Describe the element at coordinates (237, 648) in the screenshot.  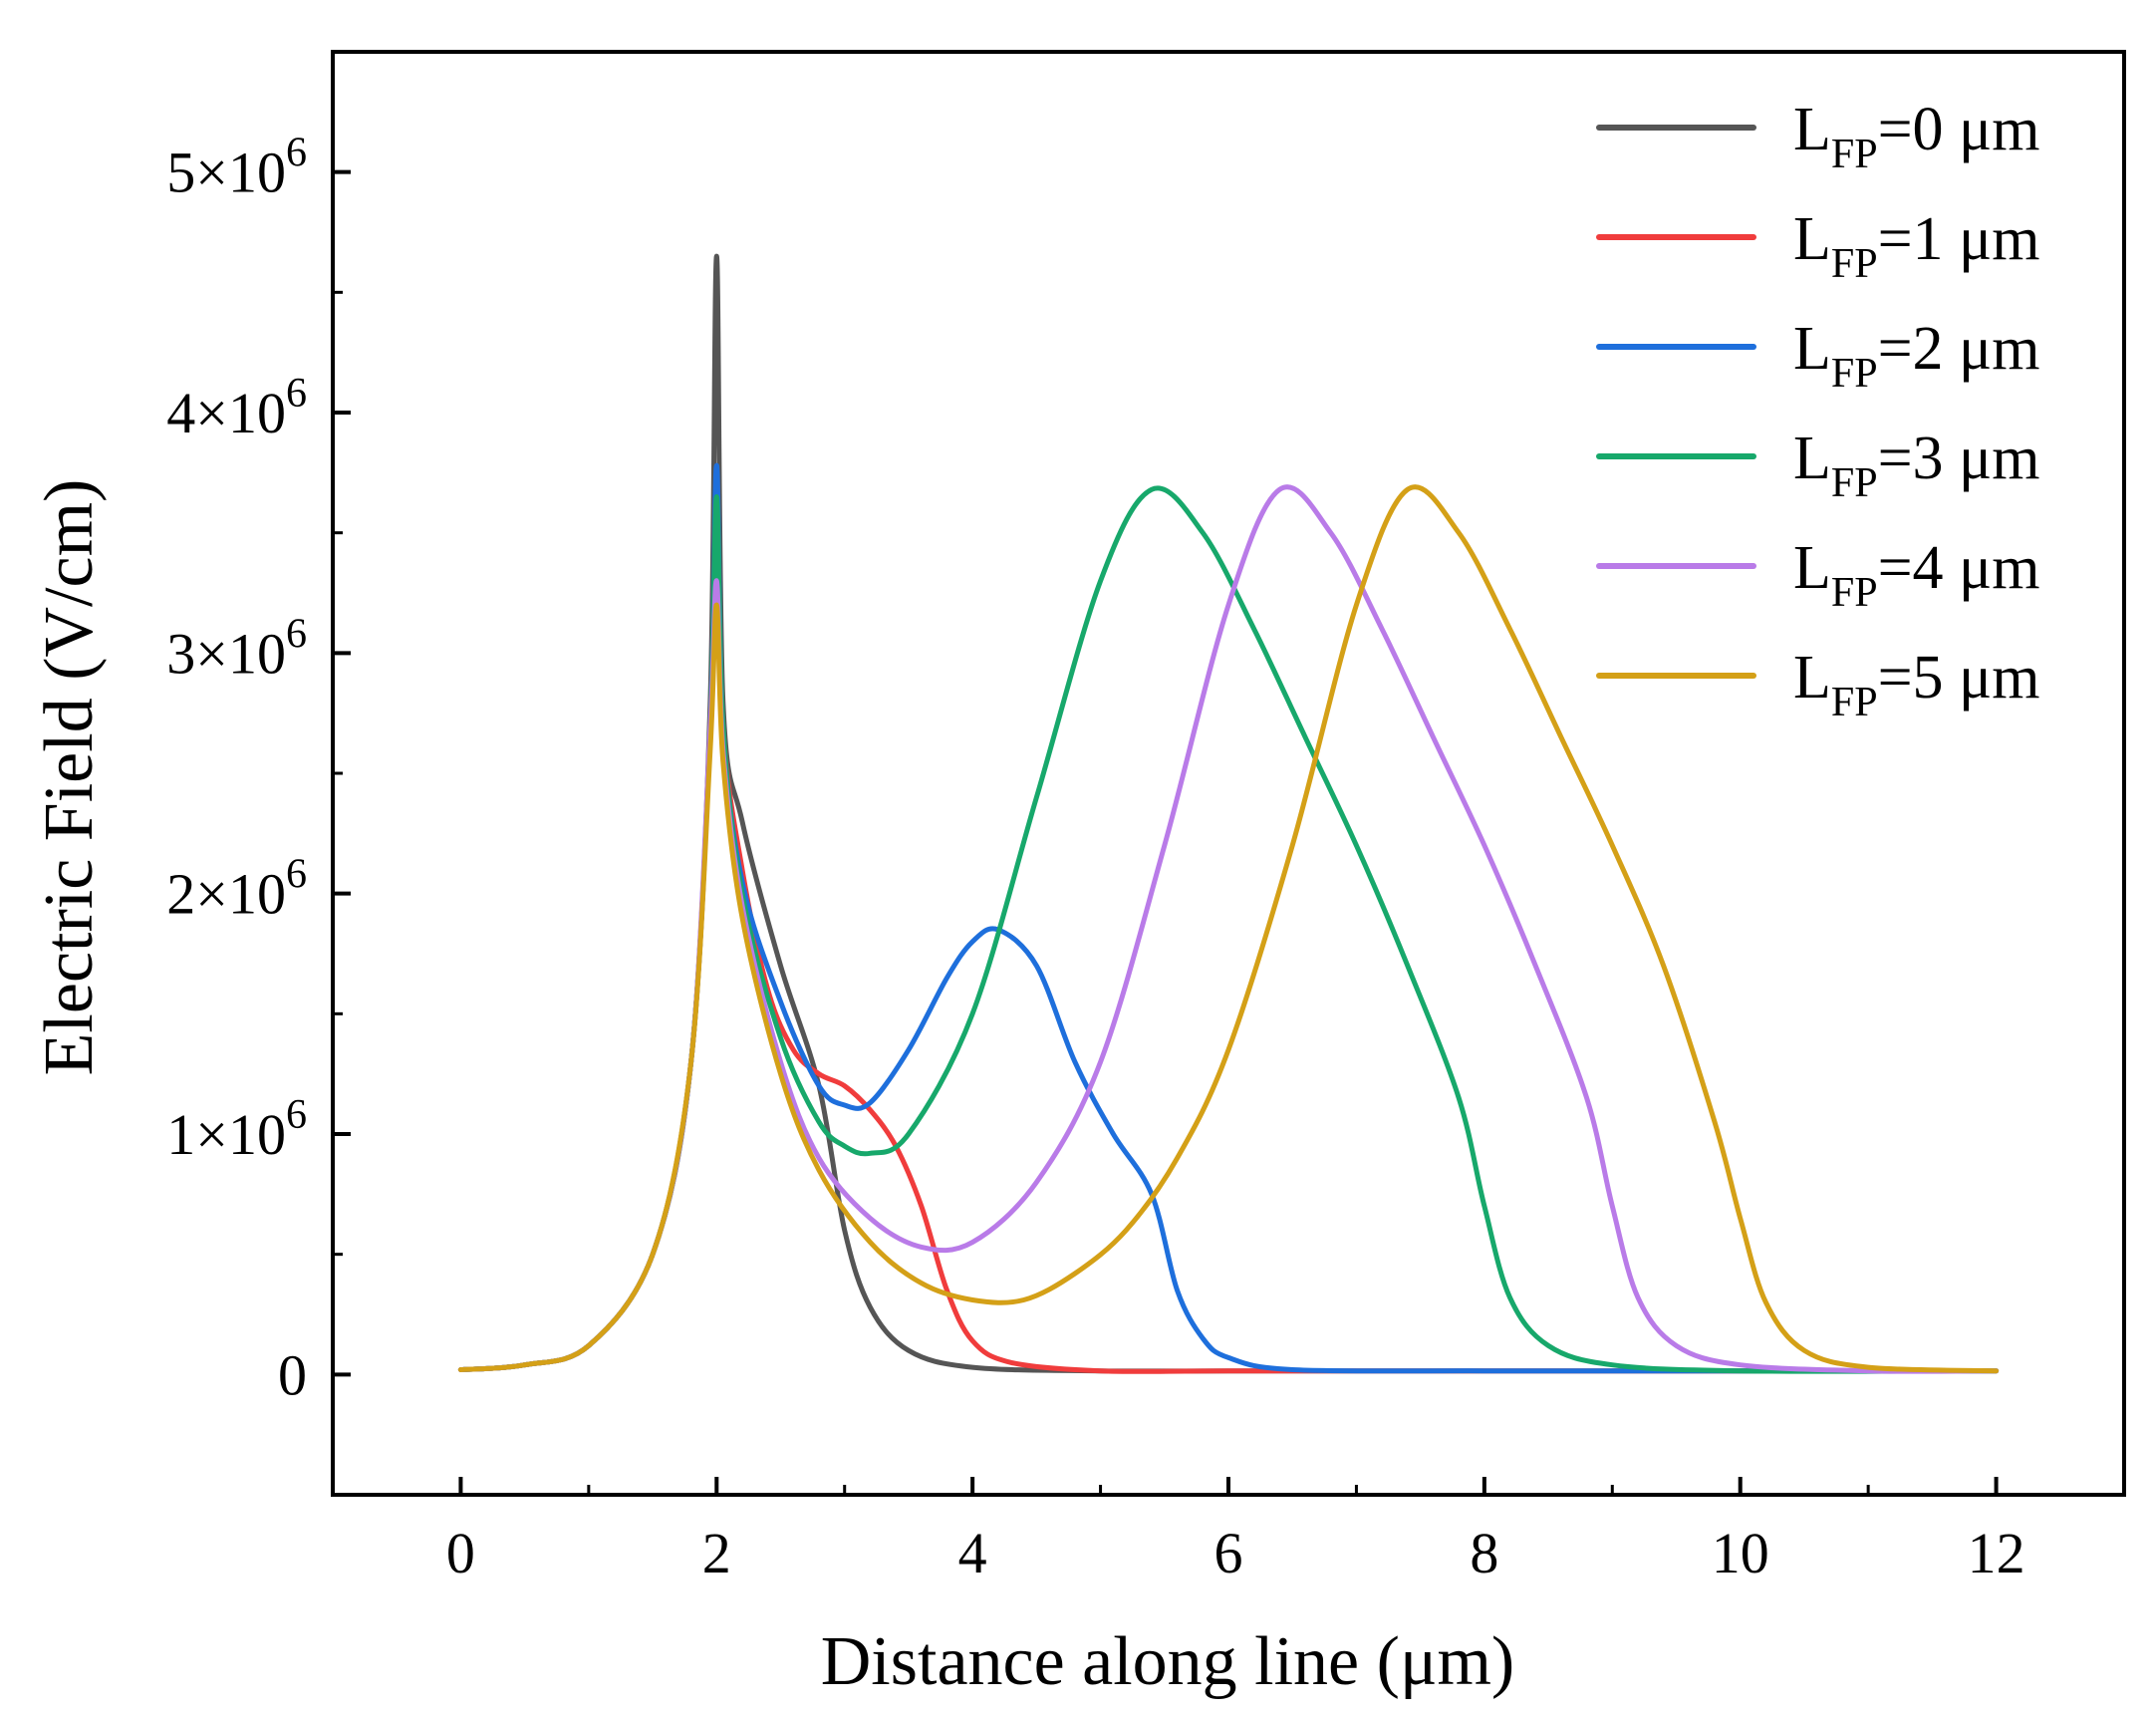
I see `y-tick-label-3: 3×10⁶` at that location.